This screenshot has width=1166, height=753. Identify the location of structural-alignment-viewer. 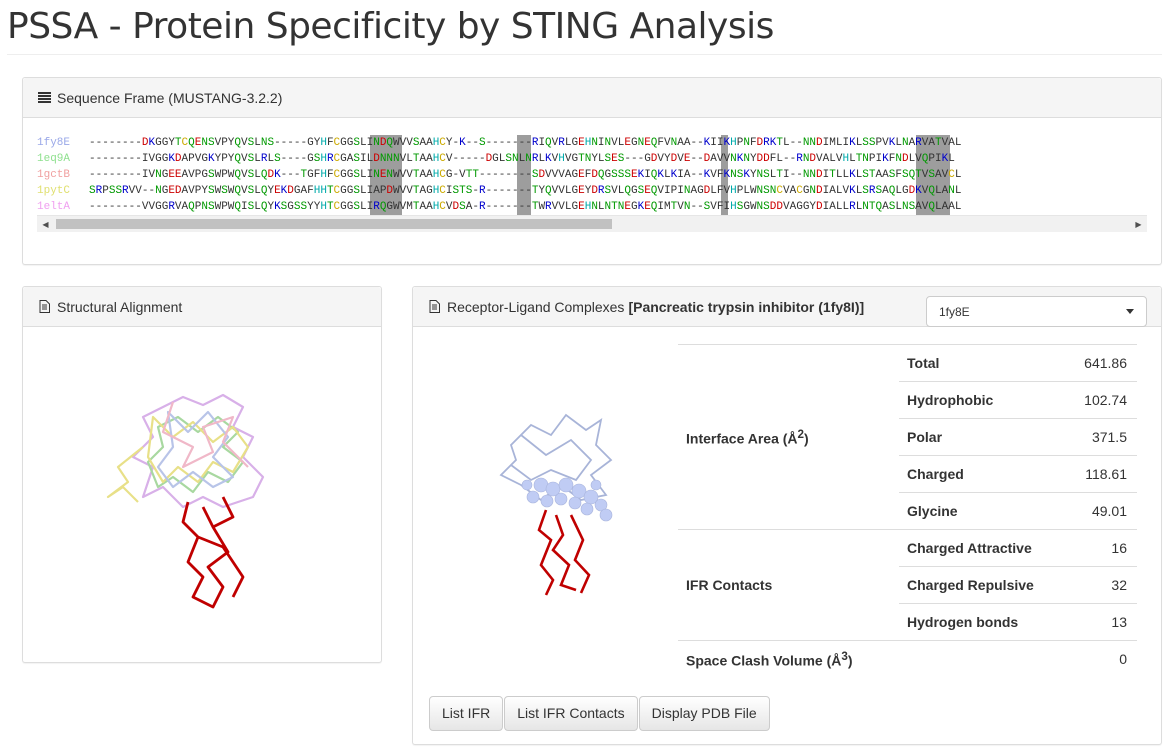
(203, 502).